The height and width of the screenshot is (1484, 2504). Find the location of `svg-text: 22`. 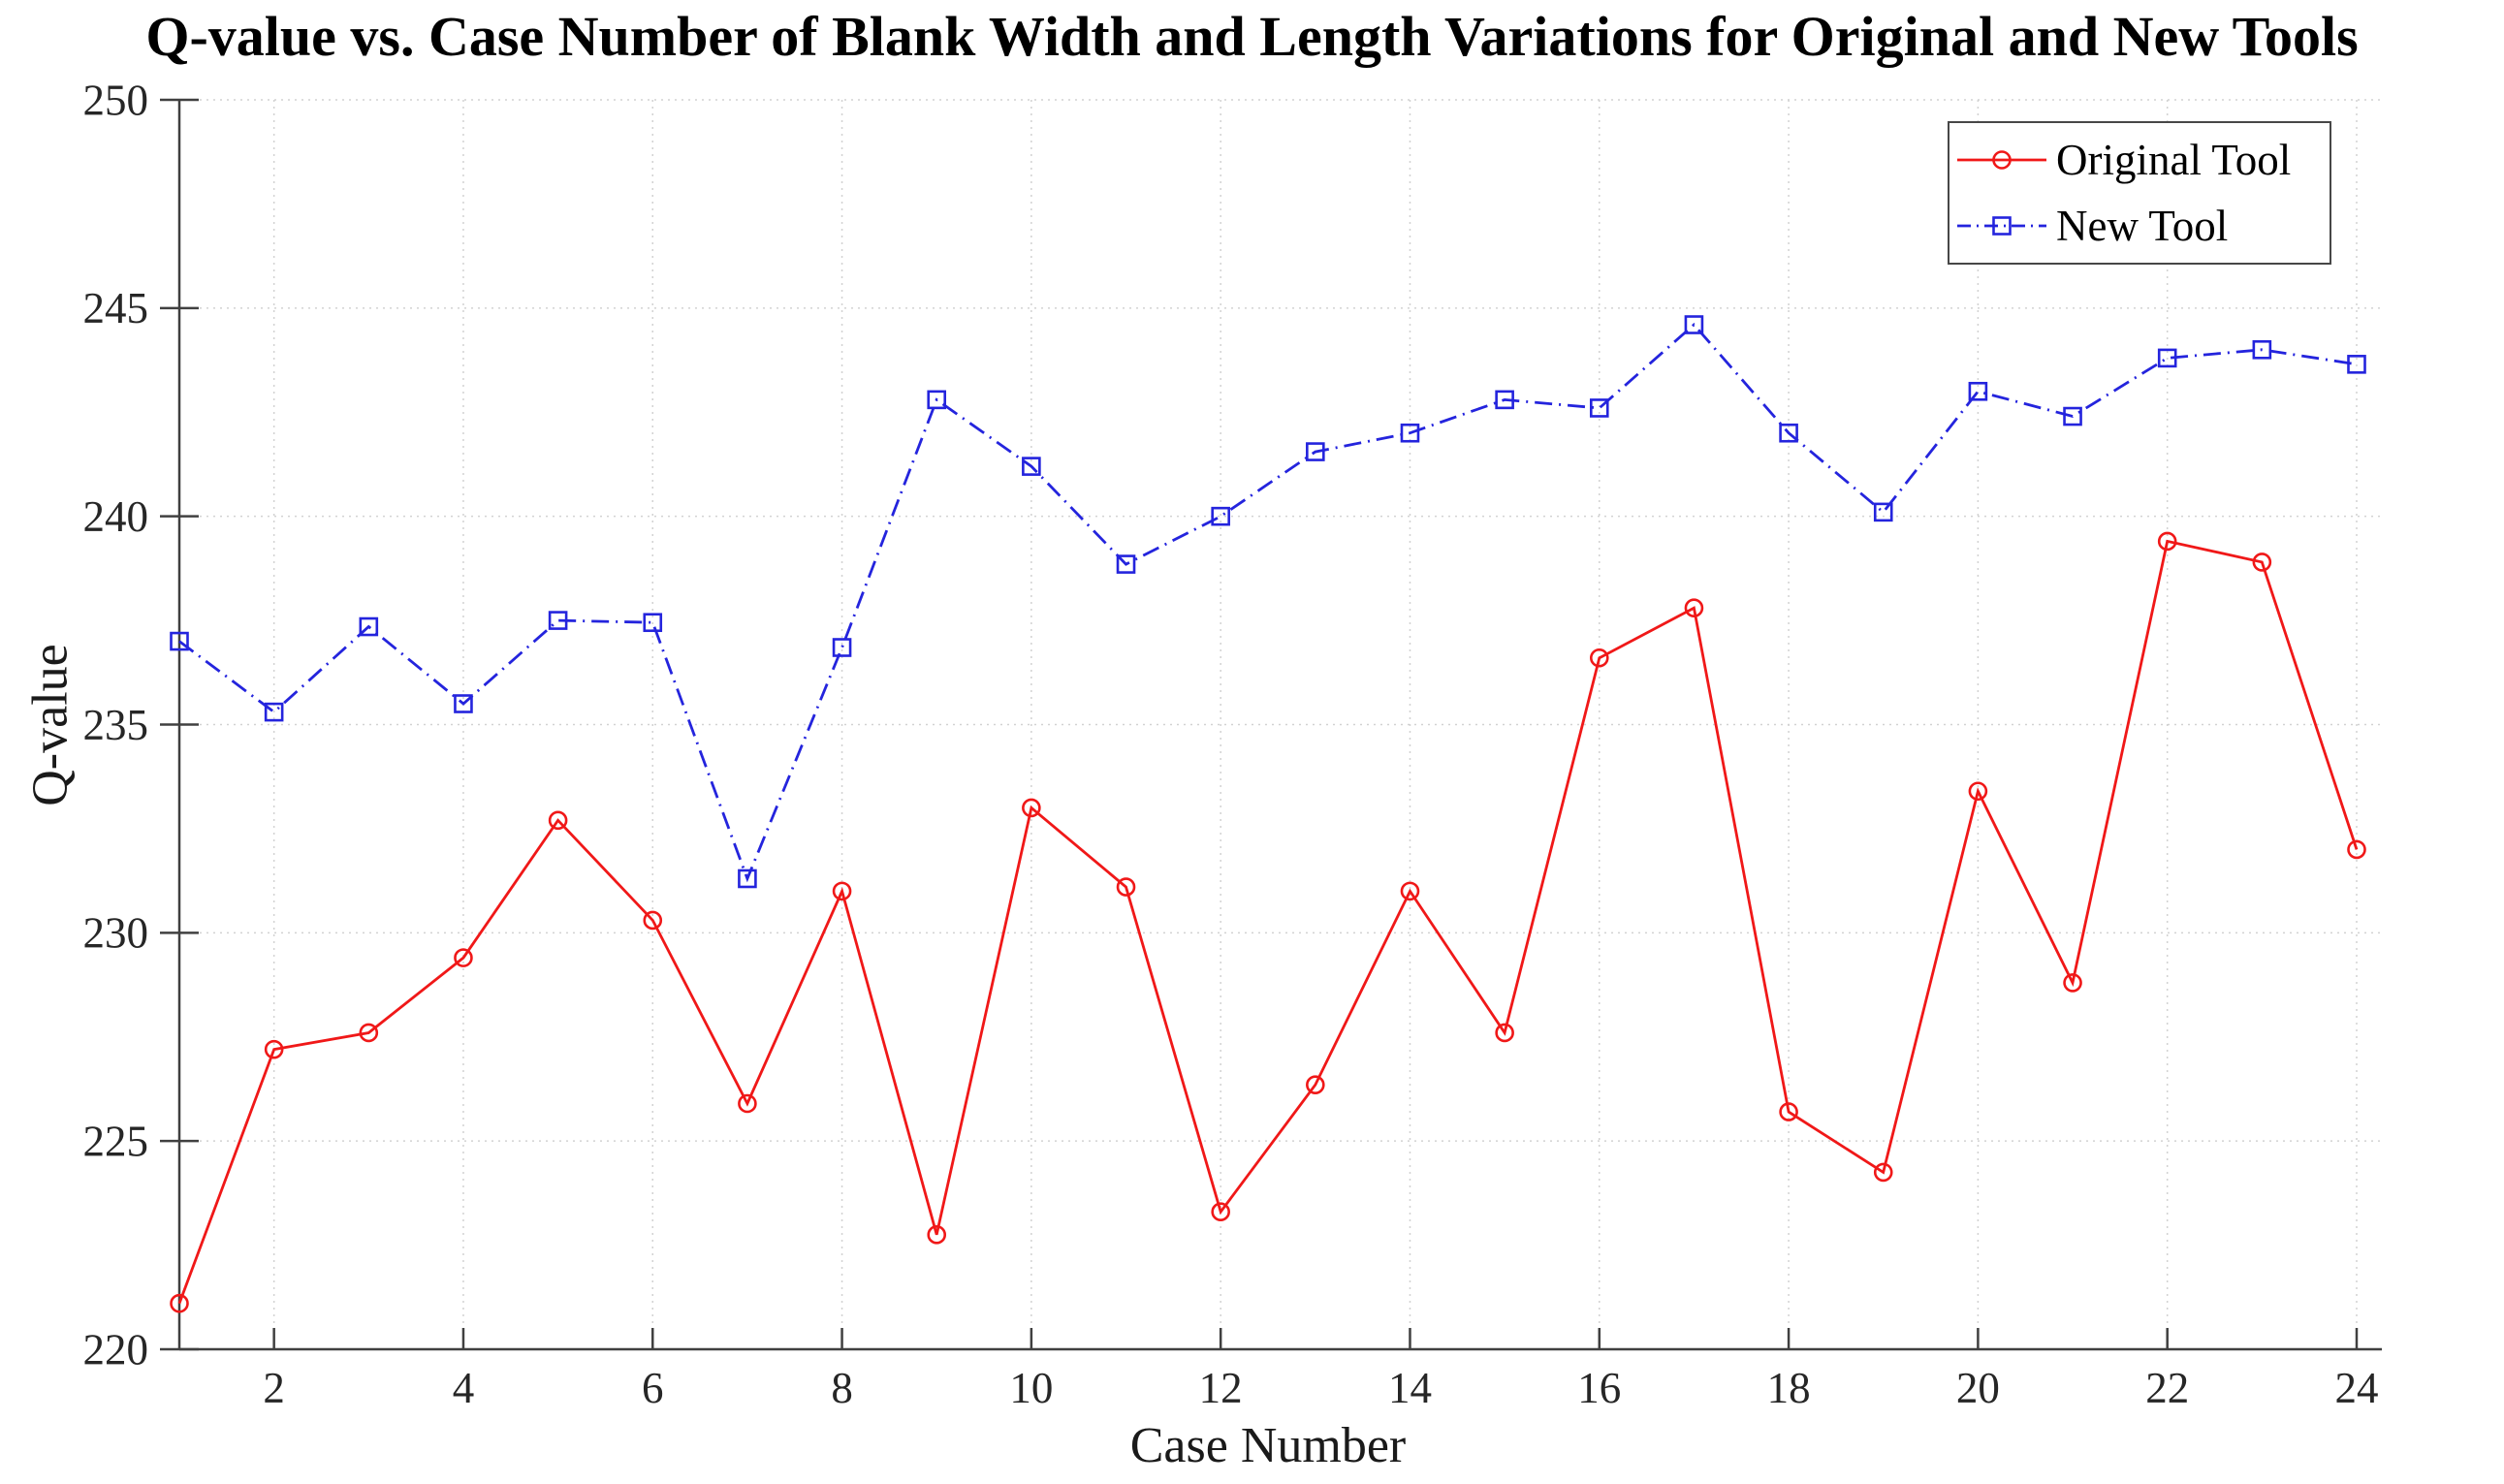

svg-text: 22 is located at coordinates (2167, 1388).